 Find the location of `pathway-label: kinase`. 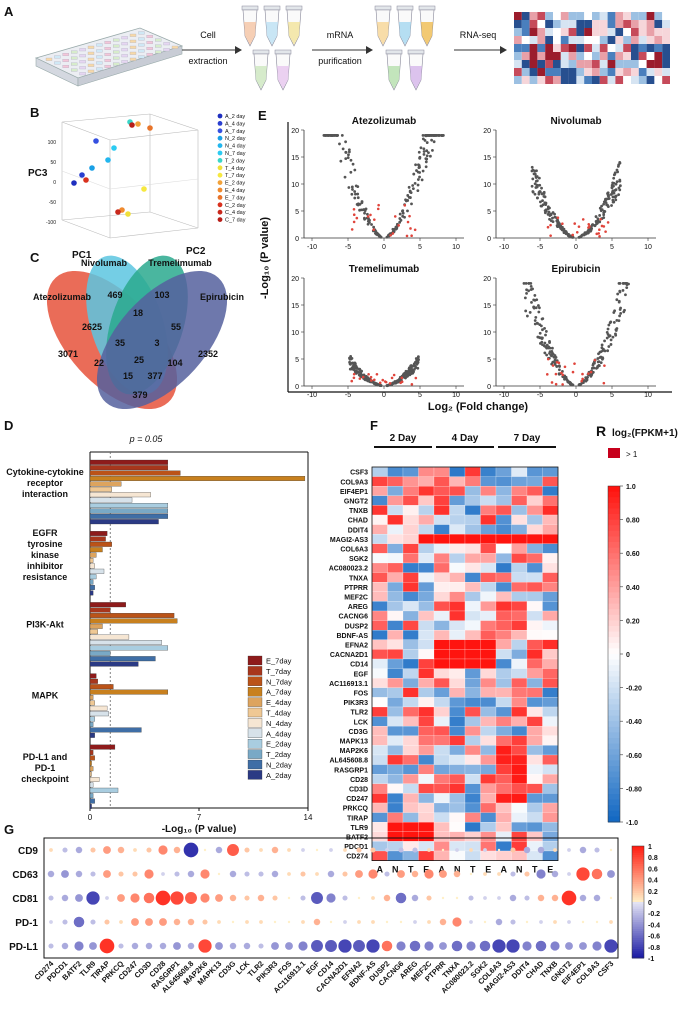

pathway-label: kinase is located at coordinates (45, 555).